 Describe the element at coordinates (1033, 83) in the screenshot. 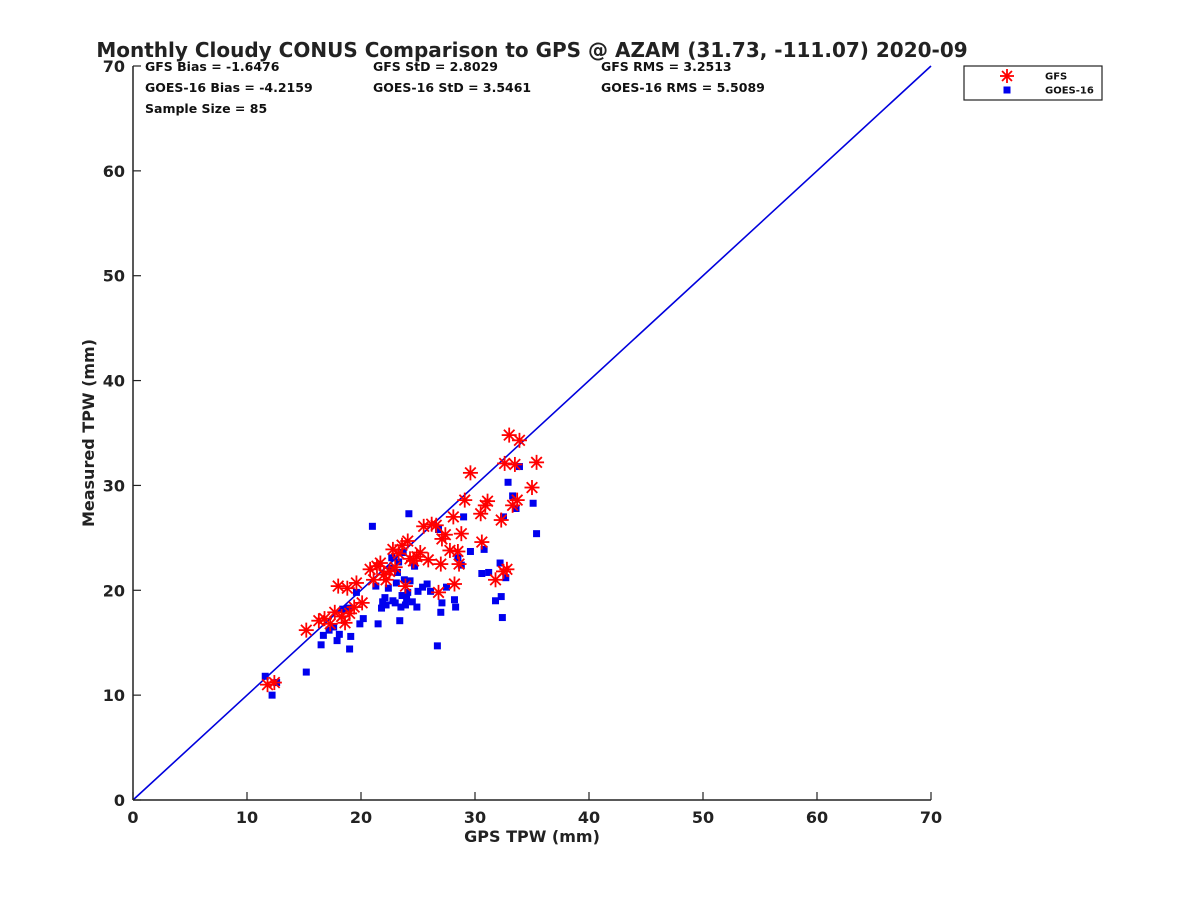

I see `legend-box` at that location.